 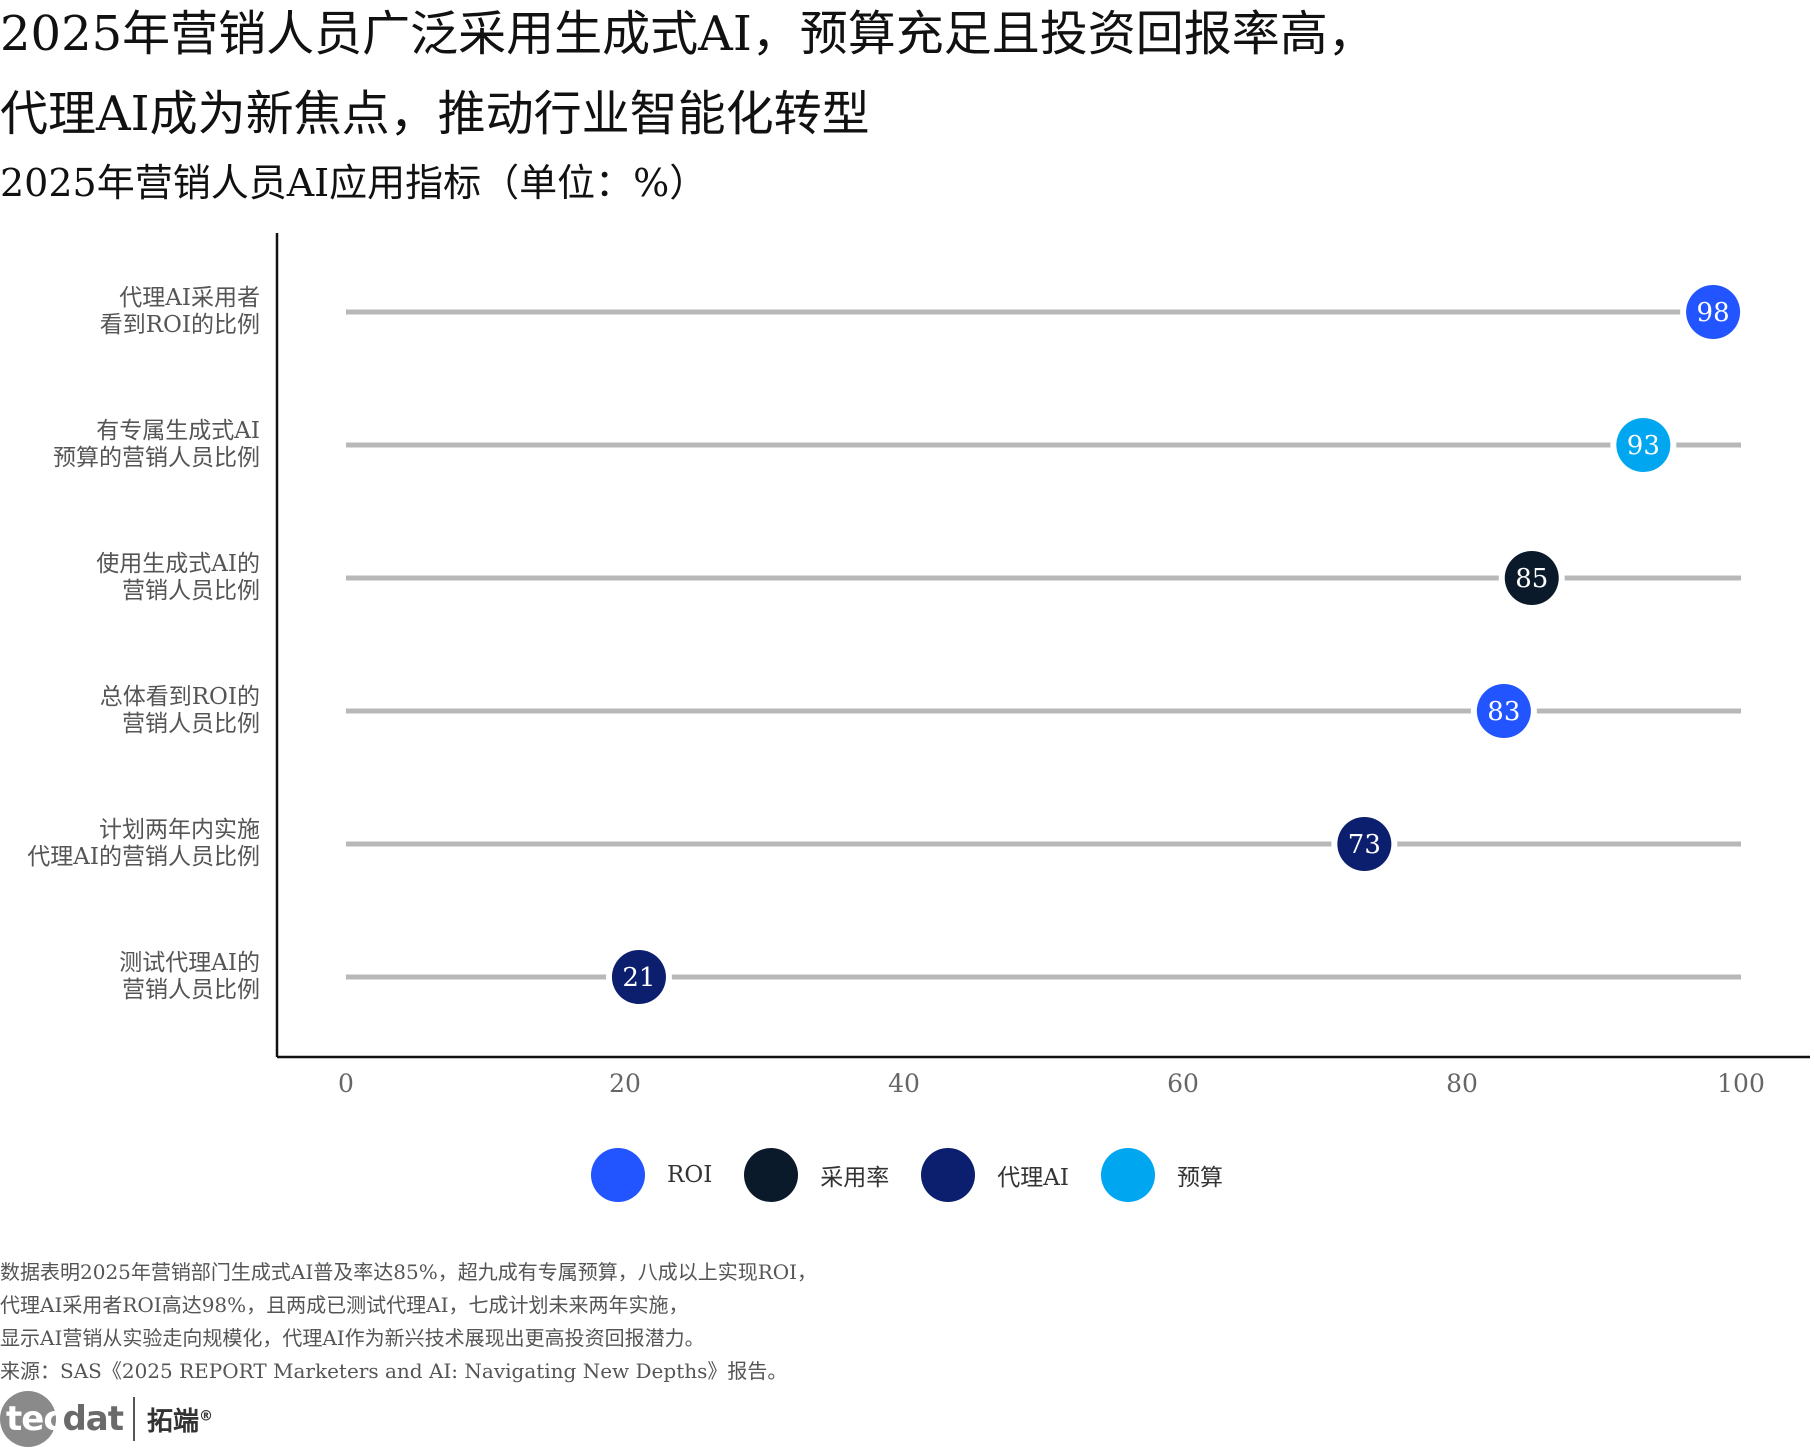 What do you see at coordinates (816, 1175) in the screenshot?
I see `legend-item-1: 采用率` at bounding box center [816, 1175].